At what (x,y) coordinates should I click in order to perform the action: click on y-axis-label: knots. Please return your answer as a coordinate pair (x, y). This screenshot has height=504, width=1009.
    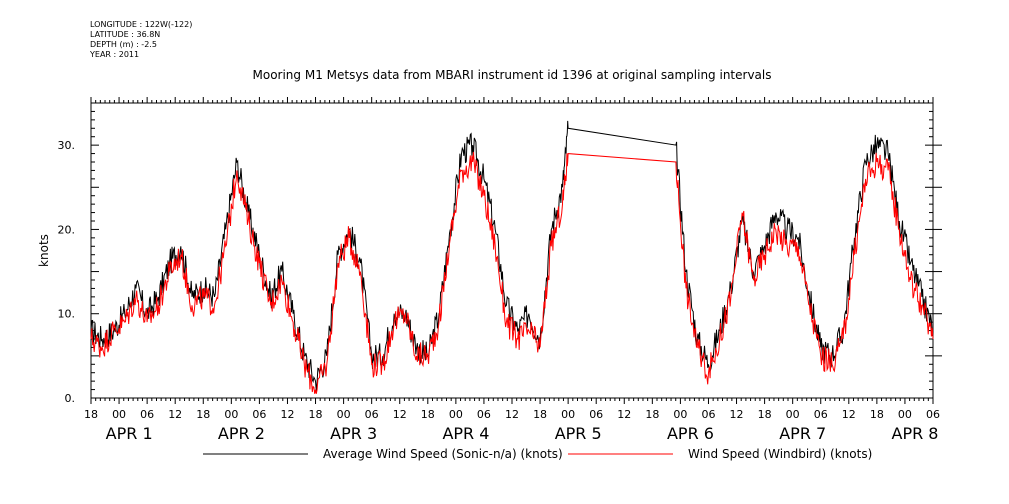
    Looking at the image, I should click on (44, 250).